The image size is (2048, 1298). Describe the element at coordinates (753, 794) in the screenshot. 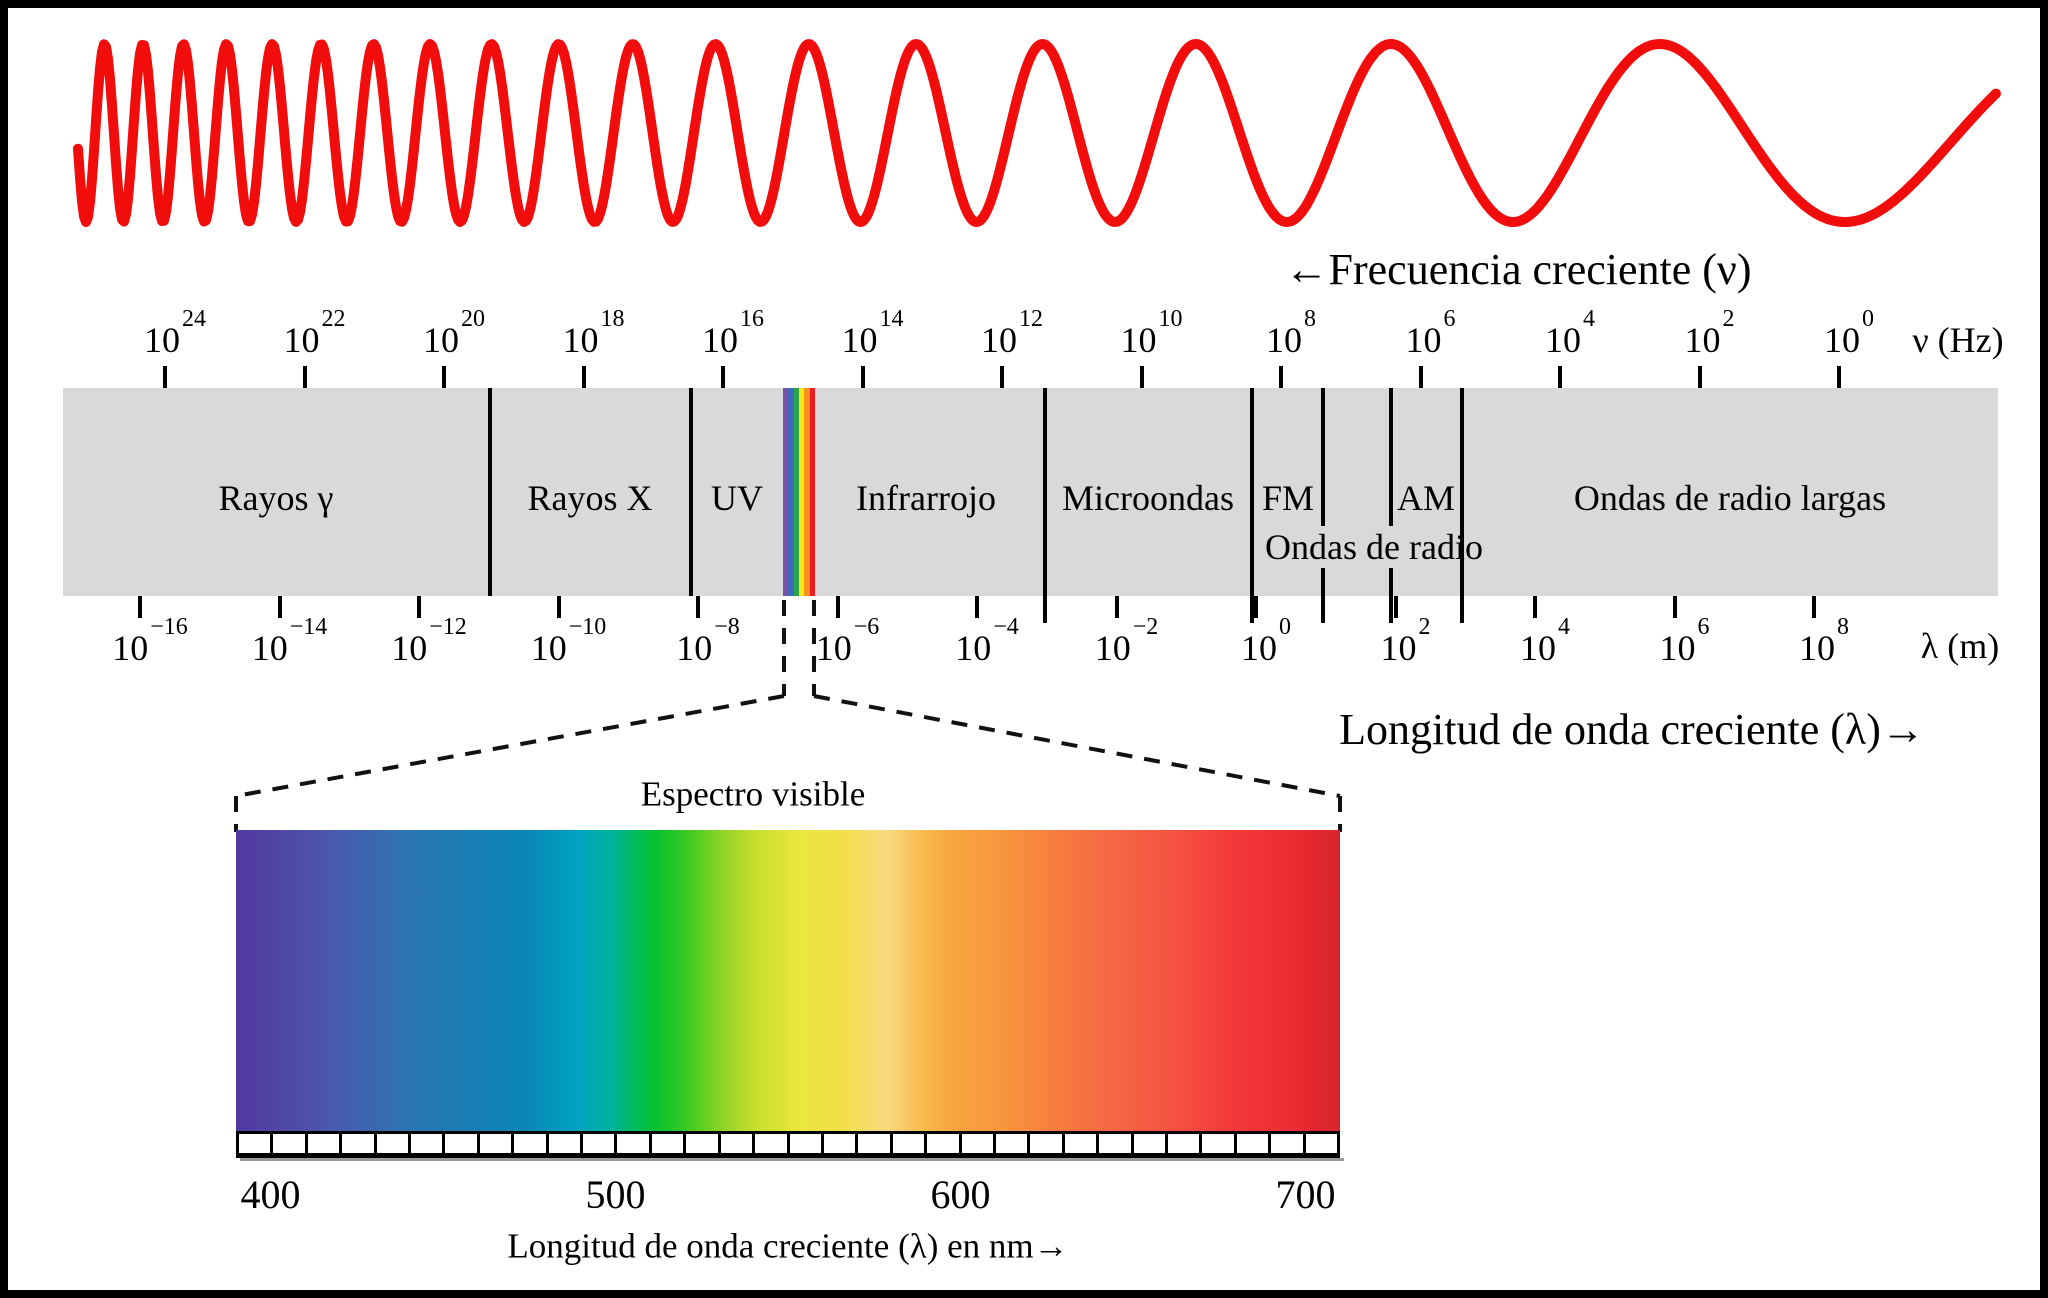

I see `visible-spectrum-title: Espectro visible` at that location.